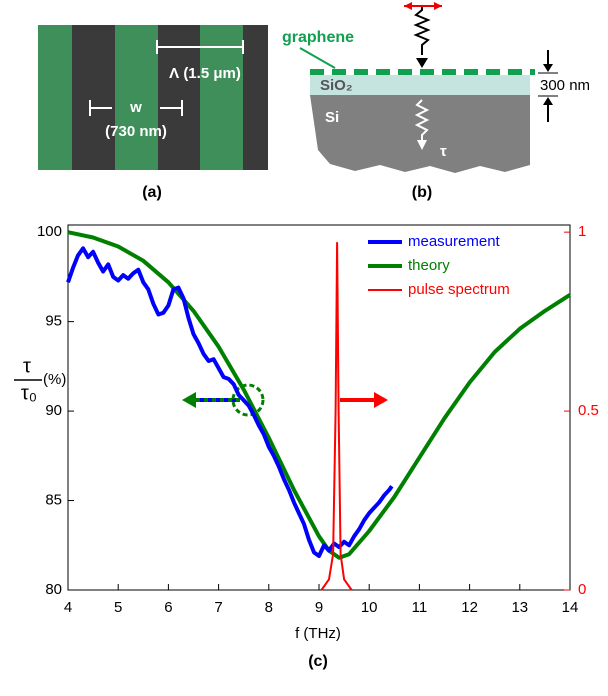  What do you see at coordinates (53, 589) in the screenshot?
I see `y-tick-label: 80` at bounding box center [53, 589].